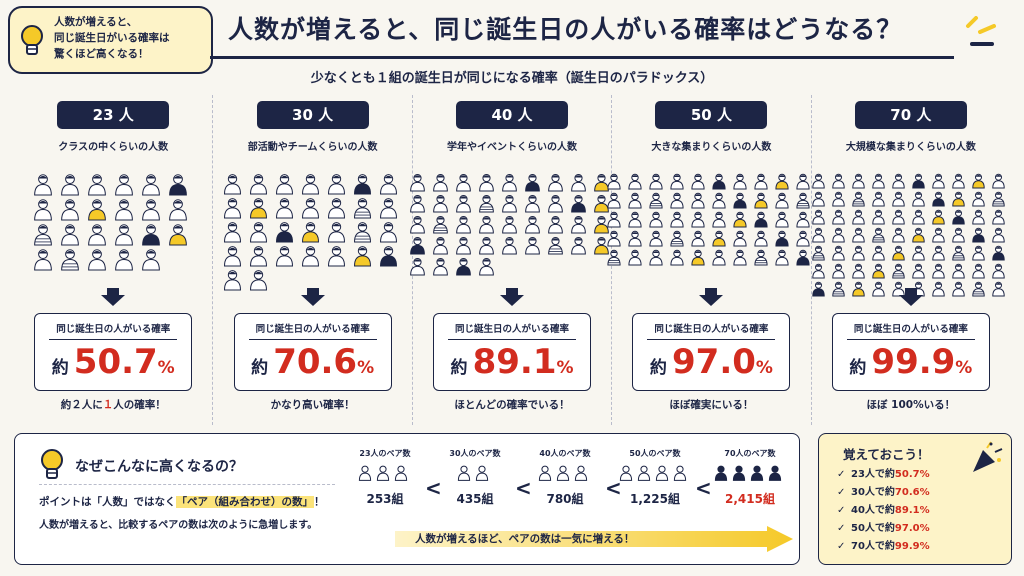 The image size is (1024, 576). I want to click on group-description: クラスの中くらいの人数, so click(113, 147).